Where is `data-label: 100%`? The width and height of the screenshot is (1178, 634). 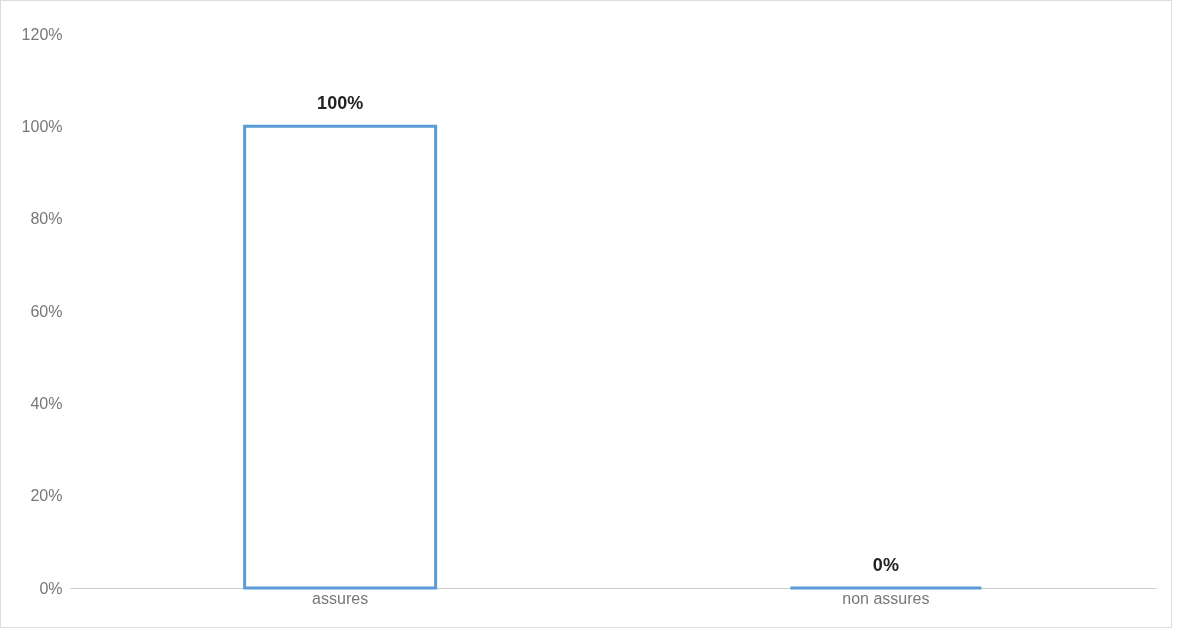 data-label: 100% is located at coordinates (340, 103).